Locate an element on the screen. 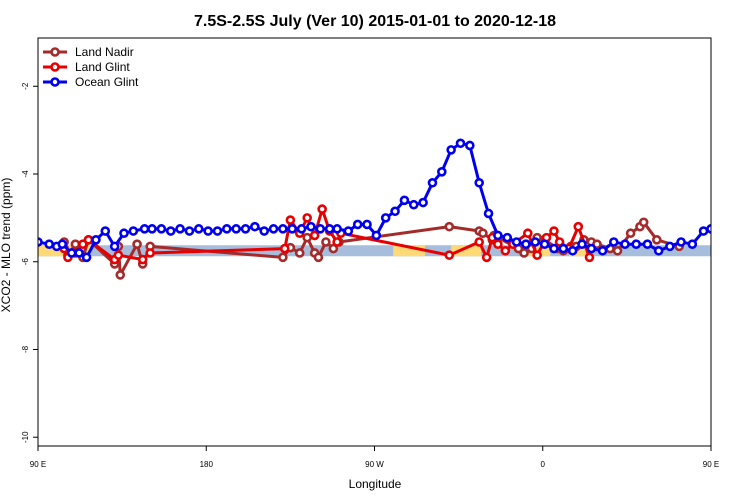 The height and width of the screenshot is (500, 750). y-tick-label: -6 is located at coordinates (25, 262).